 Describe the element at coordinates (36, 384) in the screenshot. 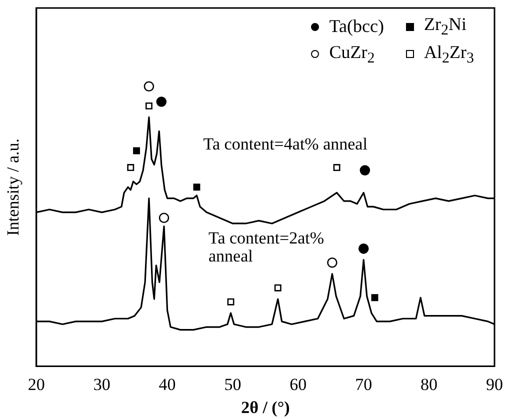

I see `x-tick-label: 20` at that location.